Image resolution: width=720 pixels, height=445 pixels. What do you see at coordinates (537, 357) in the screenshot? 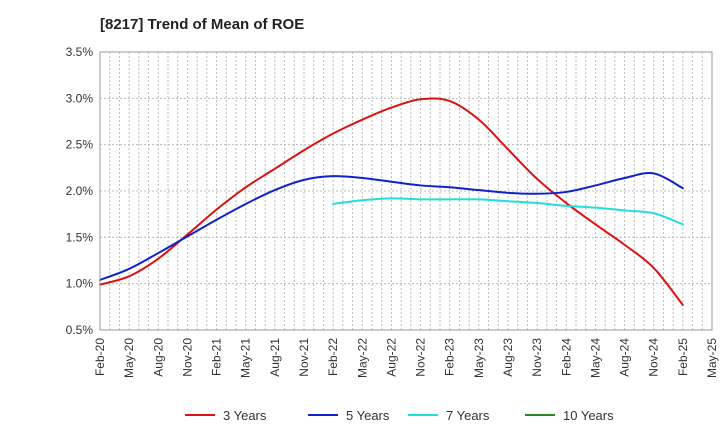
I see `x-tick-label: Nov-23` at bounding box center [537, 357].